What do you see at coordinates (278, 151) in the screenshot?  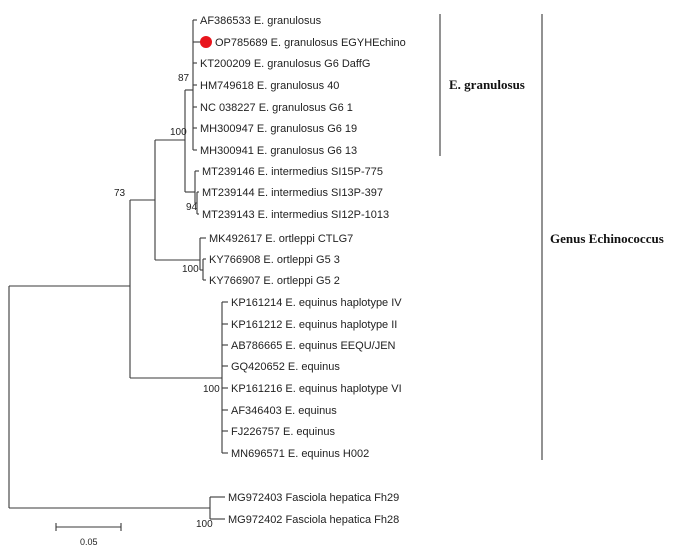 I see `taxon-label: MH300941 E. granulosus G6 13` at bounding box center [278, 151].